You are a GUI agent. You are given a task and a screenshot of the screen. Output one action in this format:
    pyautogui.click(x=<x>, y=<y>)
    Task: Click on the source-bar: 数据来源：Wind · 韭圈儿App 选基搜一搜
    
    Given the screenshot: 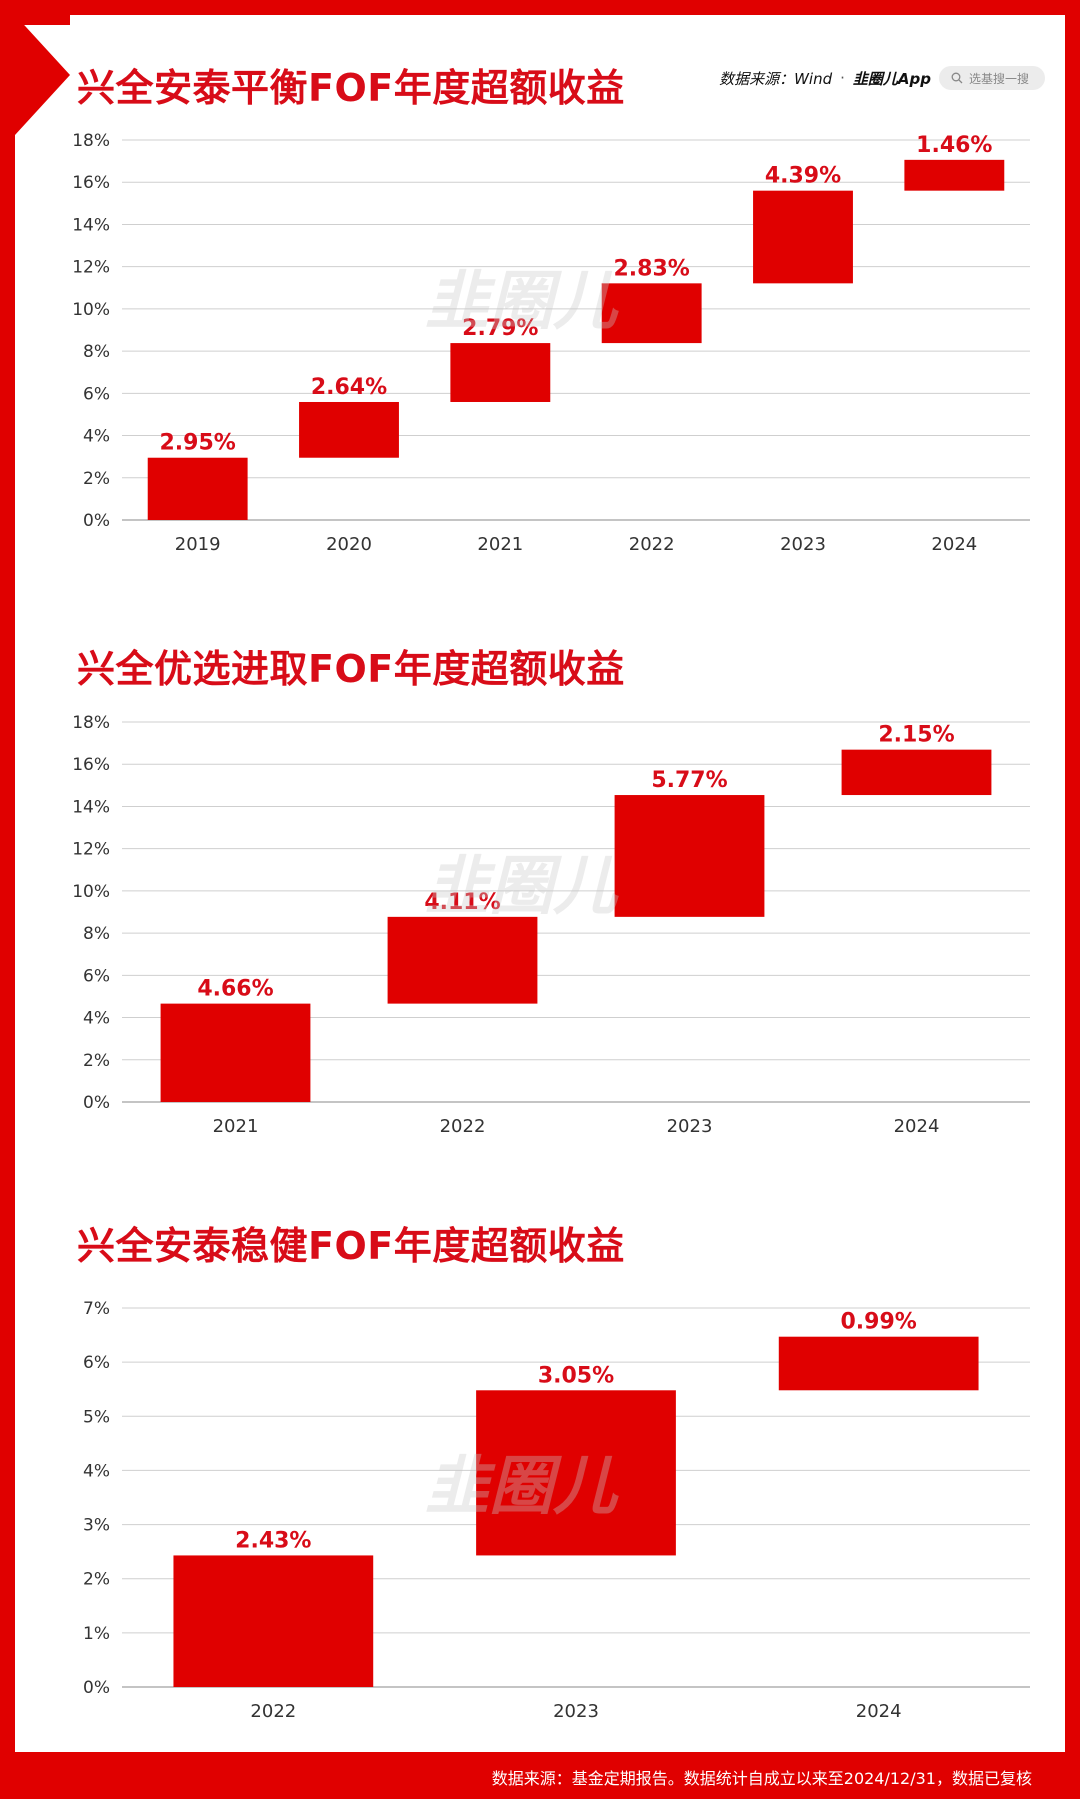 What is the action you would take?
    pyautogui.click(x=882, y=78)
    